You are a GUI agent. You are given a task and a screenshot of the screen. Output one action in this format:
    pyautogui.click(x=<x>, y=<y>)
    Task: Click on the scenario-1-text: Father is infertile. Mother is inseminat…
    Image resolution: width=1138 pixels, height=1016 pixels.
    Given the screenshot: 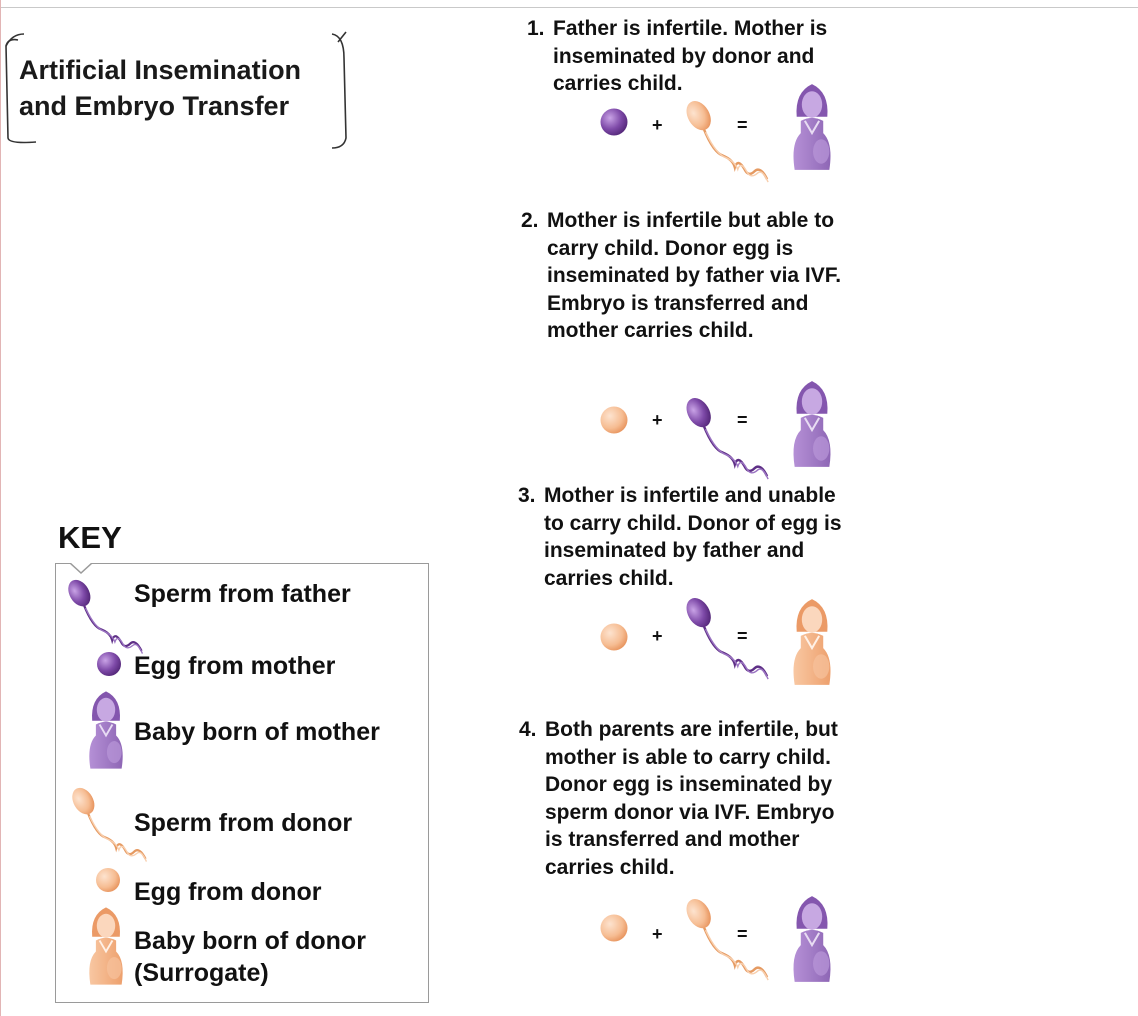 What is the action you would take?
    pyautogui.click(x=690, y=56)
    